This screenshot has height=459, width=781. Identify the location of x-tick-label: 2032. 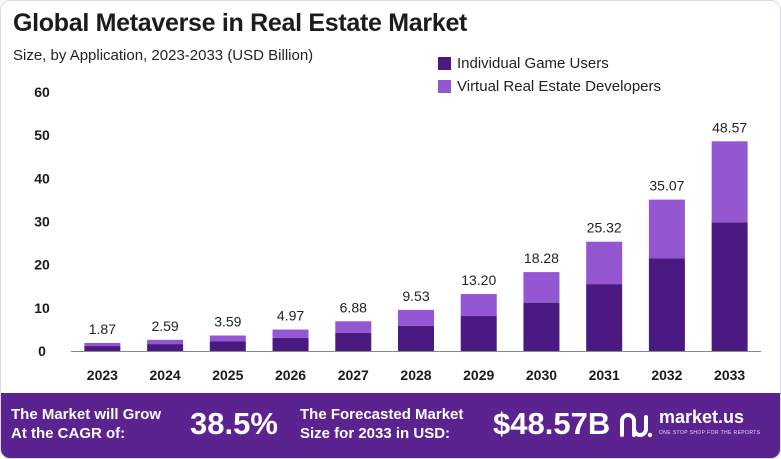
(666, 375).